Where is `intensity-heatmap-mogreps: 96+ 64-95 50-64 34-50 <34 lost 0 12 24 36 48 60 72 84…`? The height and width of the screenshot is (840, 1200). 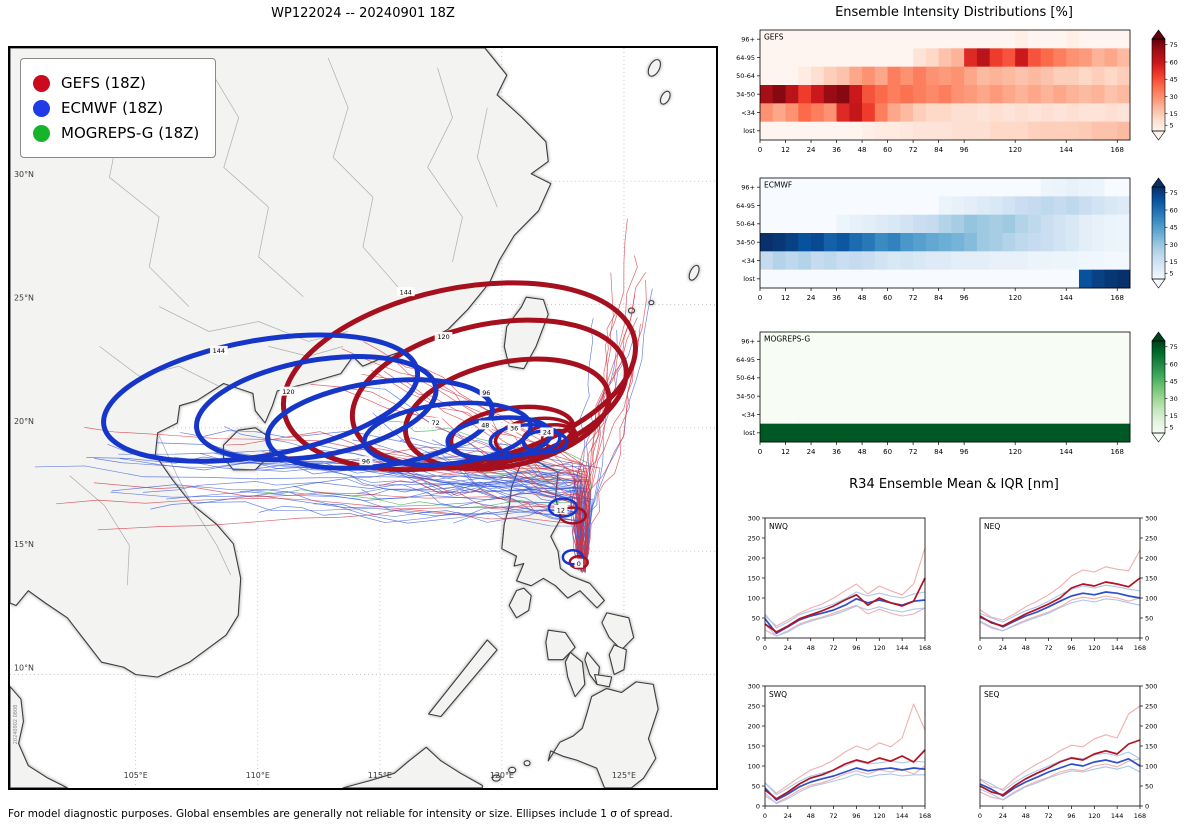 intensity-heatmap-mogreps: 96+ 64-95 50-64 34-50 <34 lost 0 12 24 36 48 60 72 84… is located at coordinates (957, 393).